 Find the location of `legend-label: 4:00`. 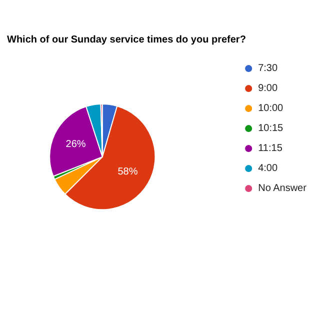

legend-label: 4:00 is located at coordinates (268, 168).